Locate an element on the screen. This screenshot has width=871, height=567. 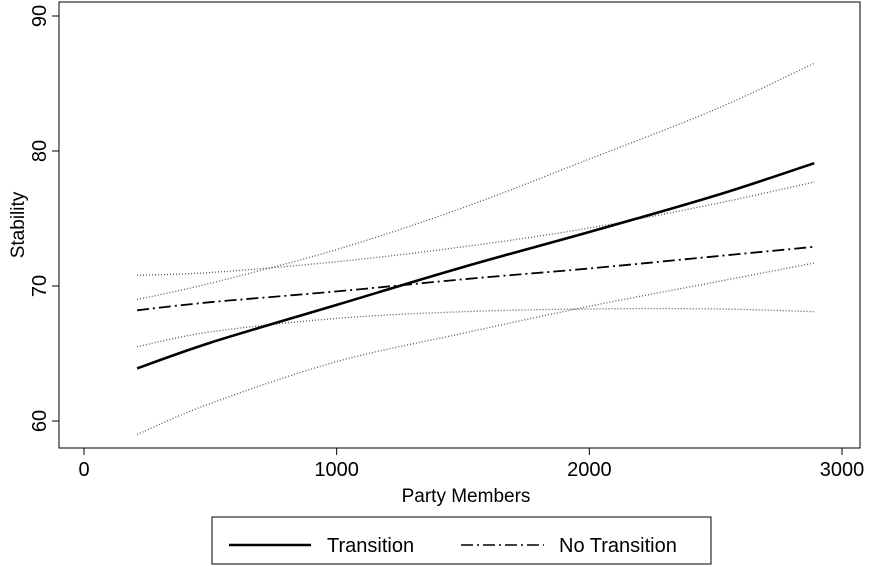
y-tick-label: 70 is located at coordinates (40, 286).